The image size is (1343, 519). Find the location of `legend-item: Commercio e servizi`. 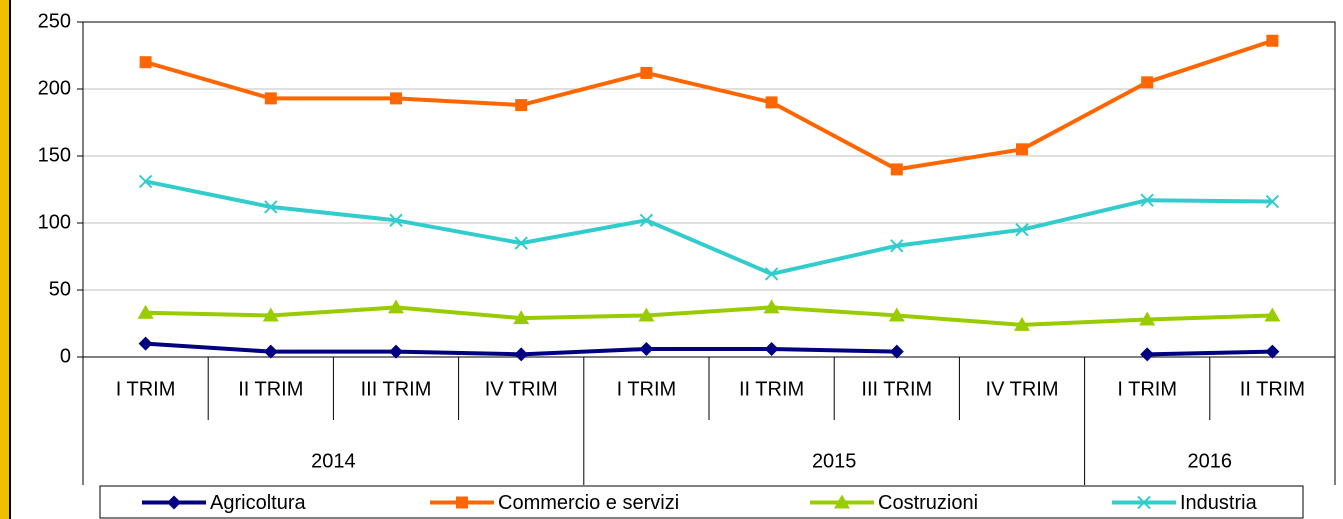

legend-item: Commercio e servizi is located at coordinates (554, 503).